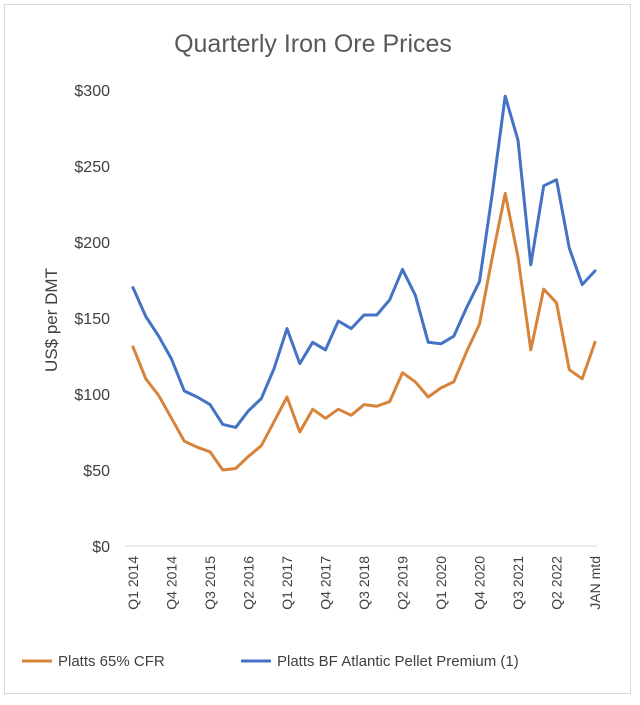 The height and width of the screenshot is (705, 640). Describe the element at coordinates (441, 583) in the screenshot. I see `x-tick-label: Q1 2020` at that location.